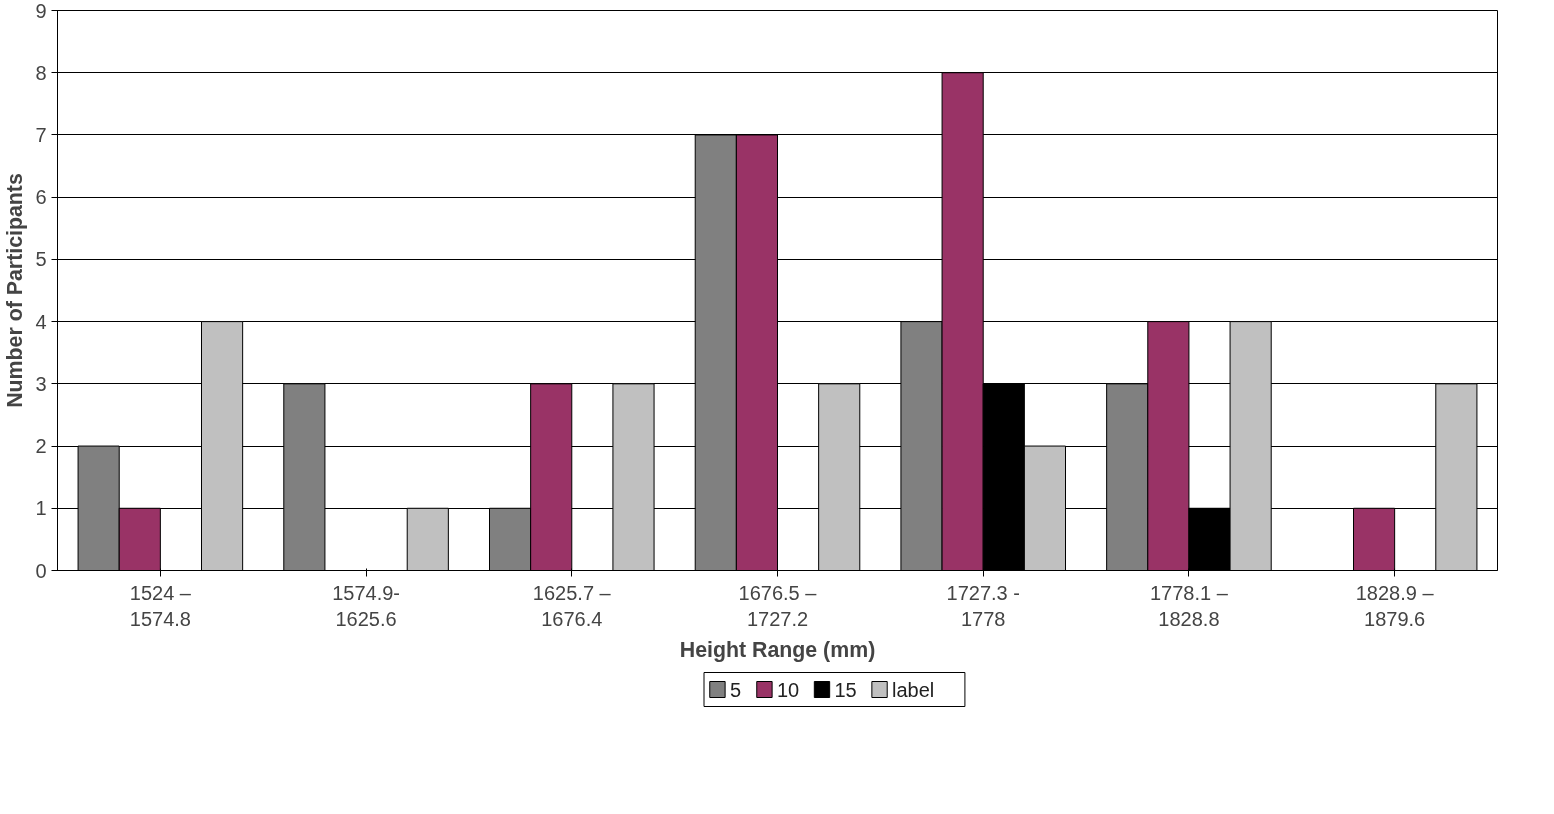  Describe the element at coordinates (572, 605) in the screenshot. I see `x-tick-label: 1625.7 – 1676.4` at that location.